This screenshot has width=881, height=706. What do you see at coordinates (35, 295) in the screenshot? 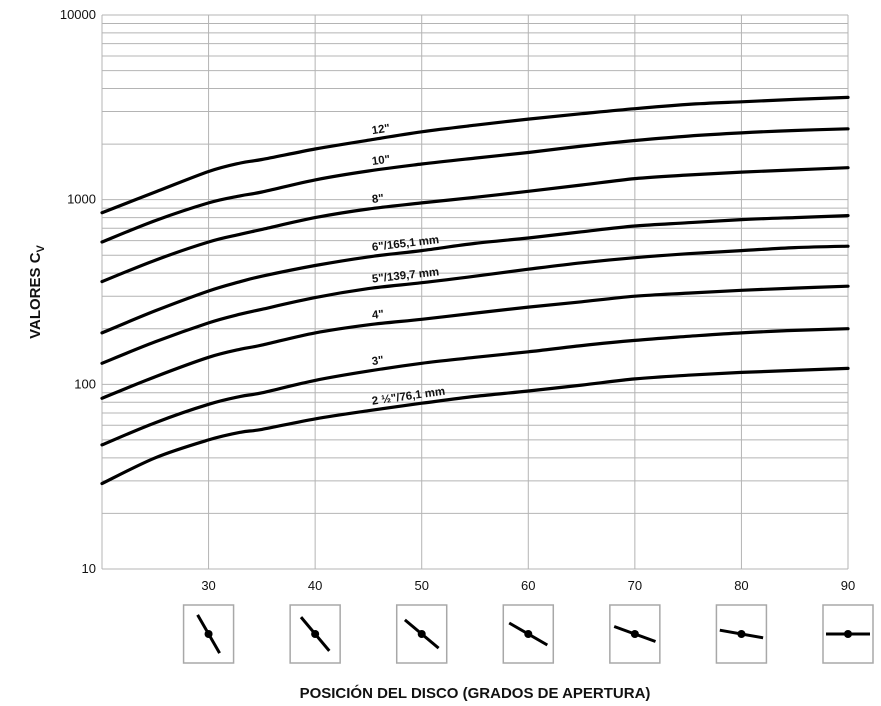
I see `y-axis-title-main: VALORES C` at bounding box center [35, 295].